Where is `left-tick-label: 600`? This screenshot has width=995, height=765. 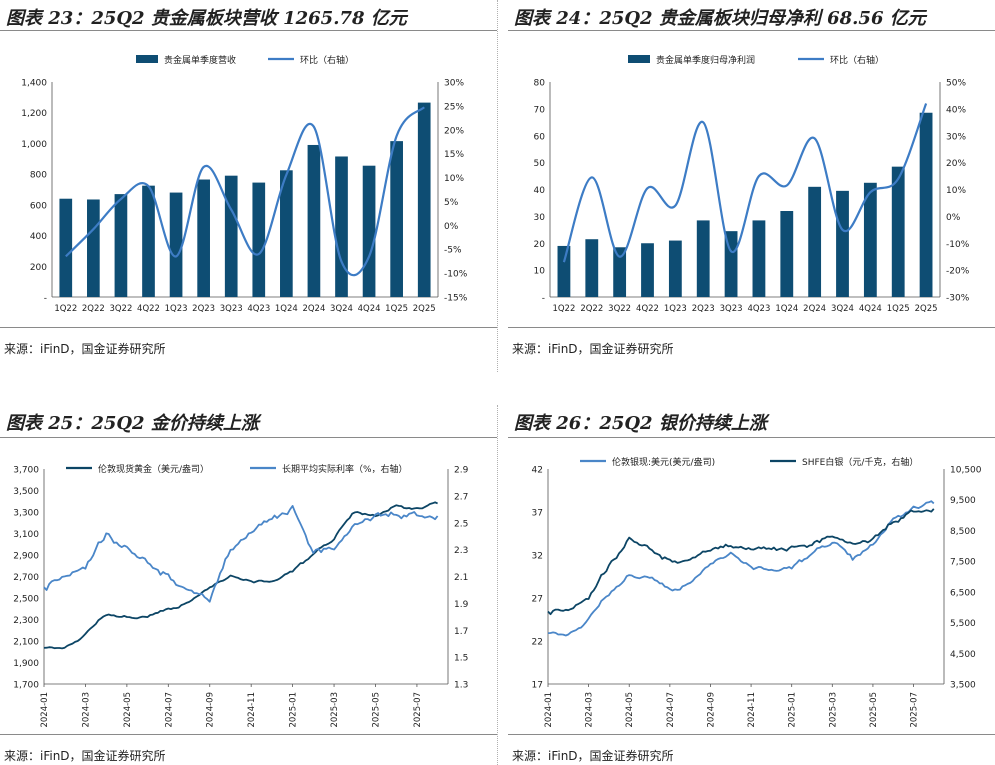 left-tick-label: 600 is located at coordinates (38, 206).